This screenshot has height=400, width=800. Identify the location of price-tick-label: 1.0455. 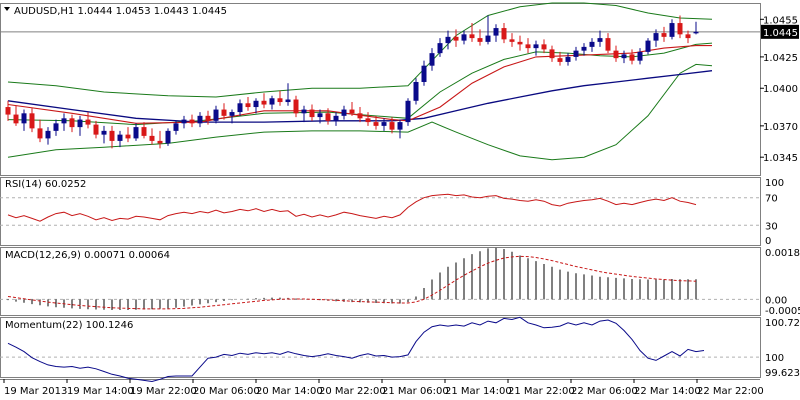
(780, 20).